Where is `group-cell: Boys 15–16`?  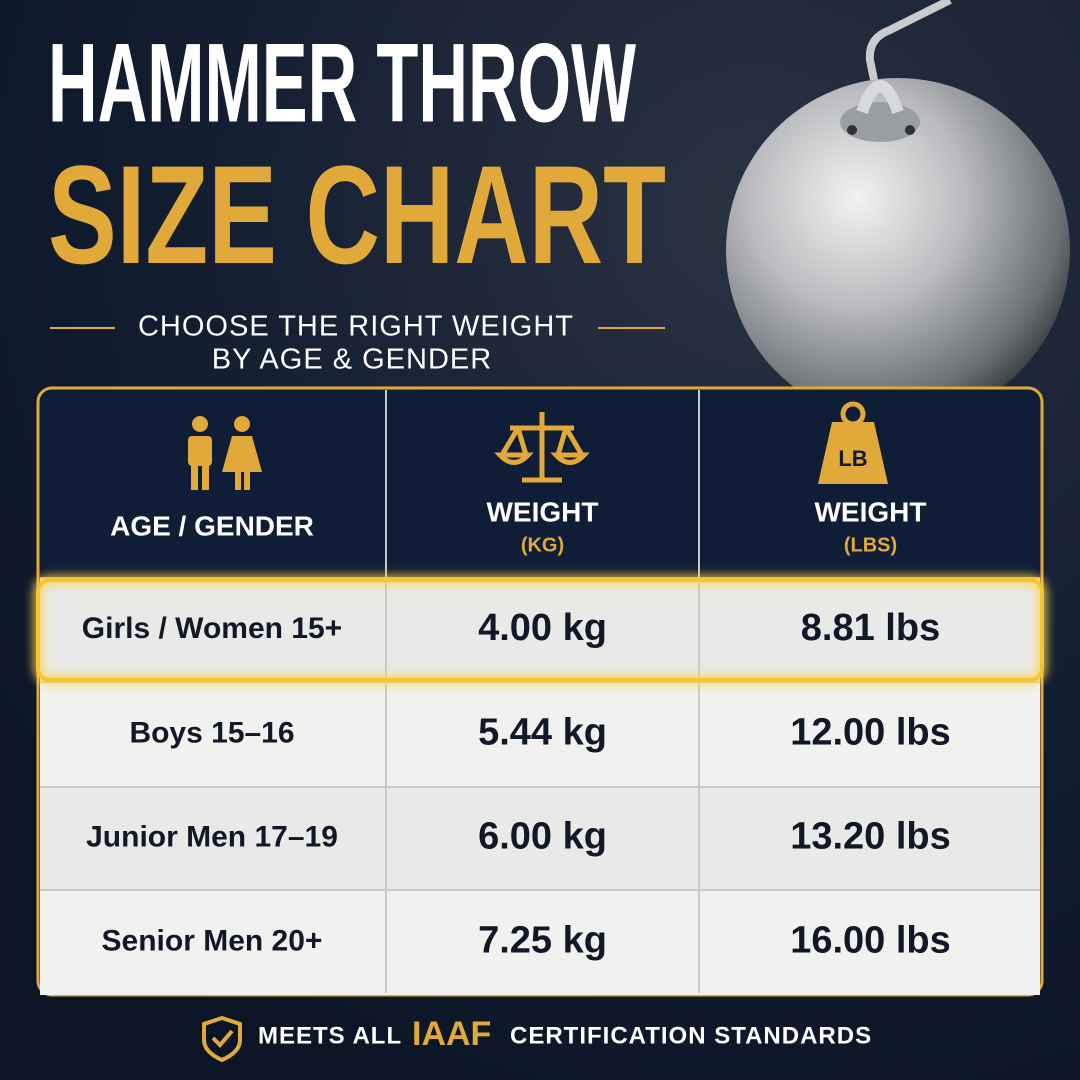
group-cell: Boys 15–16 is located at coordinates (211, 732).